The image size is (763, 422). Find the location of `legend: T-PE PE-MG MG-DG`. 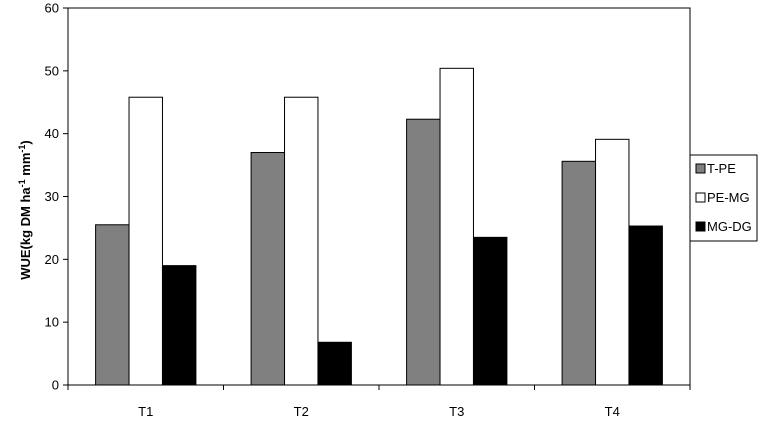

legend: T-PE PE-MG MG-DG is located at coordinates (723, 198).